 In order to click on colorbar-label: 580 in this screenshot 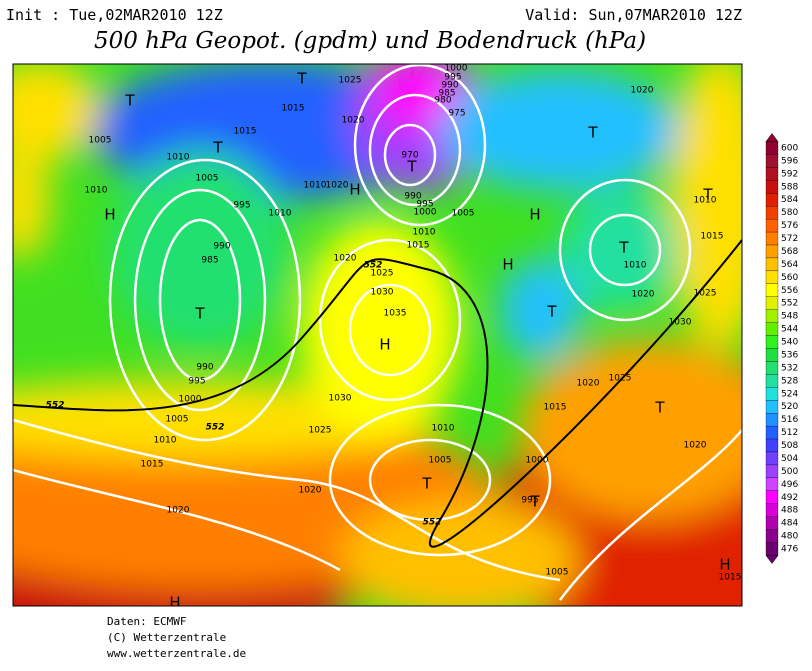, I will do `click(789, 213)`.